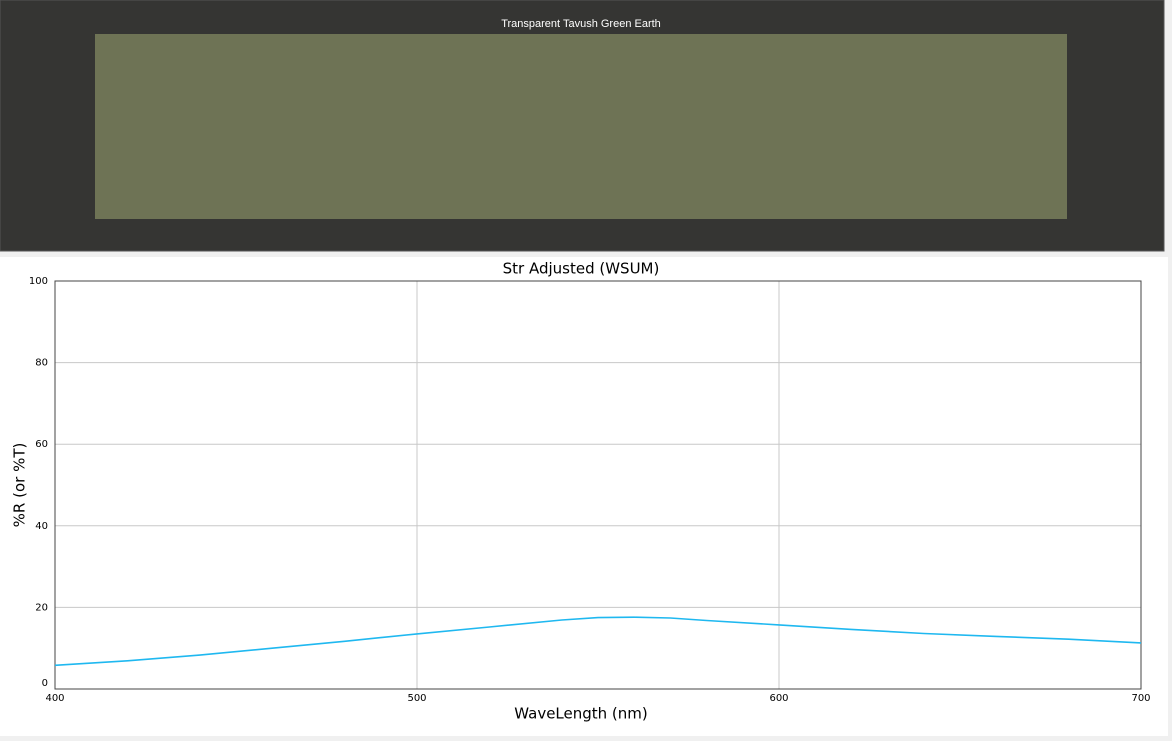  I want to click on y-tick-label: 20, so click(41, 607).